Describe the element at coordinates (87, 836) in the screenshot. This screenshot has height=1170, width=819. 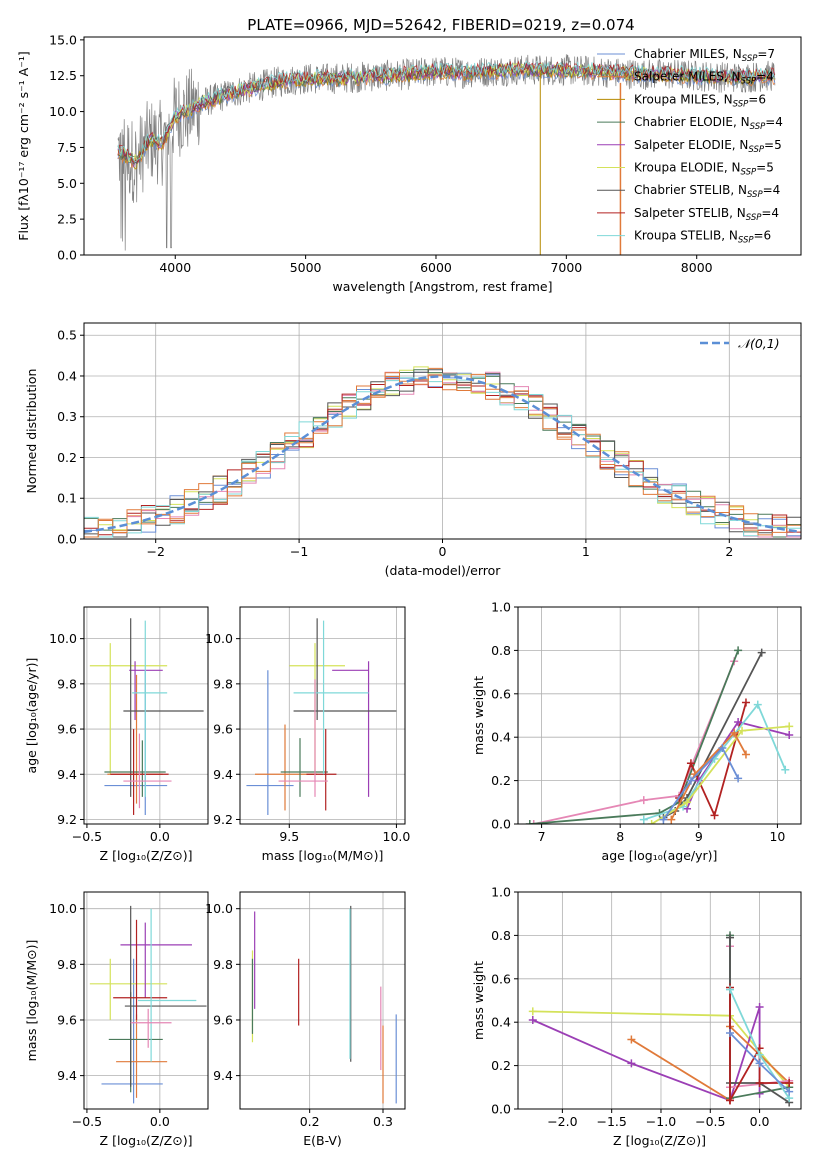
I see `x-tick-label: −0.5` at that location.